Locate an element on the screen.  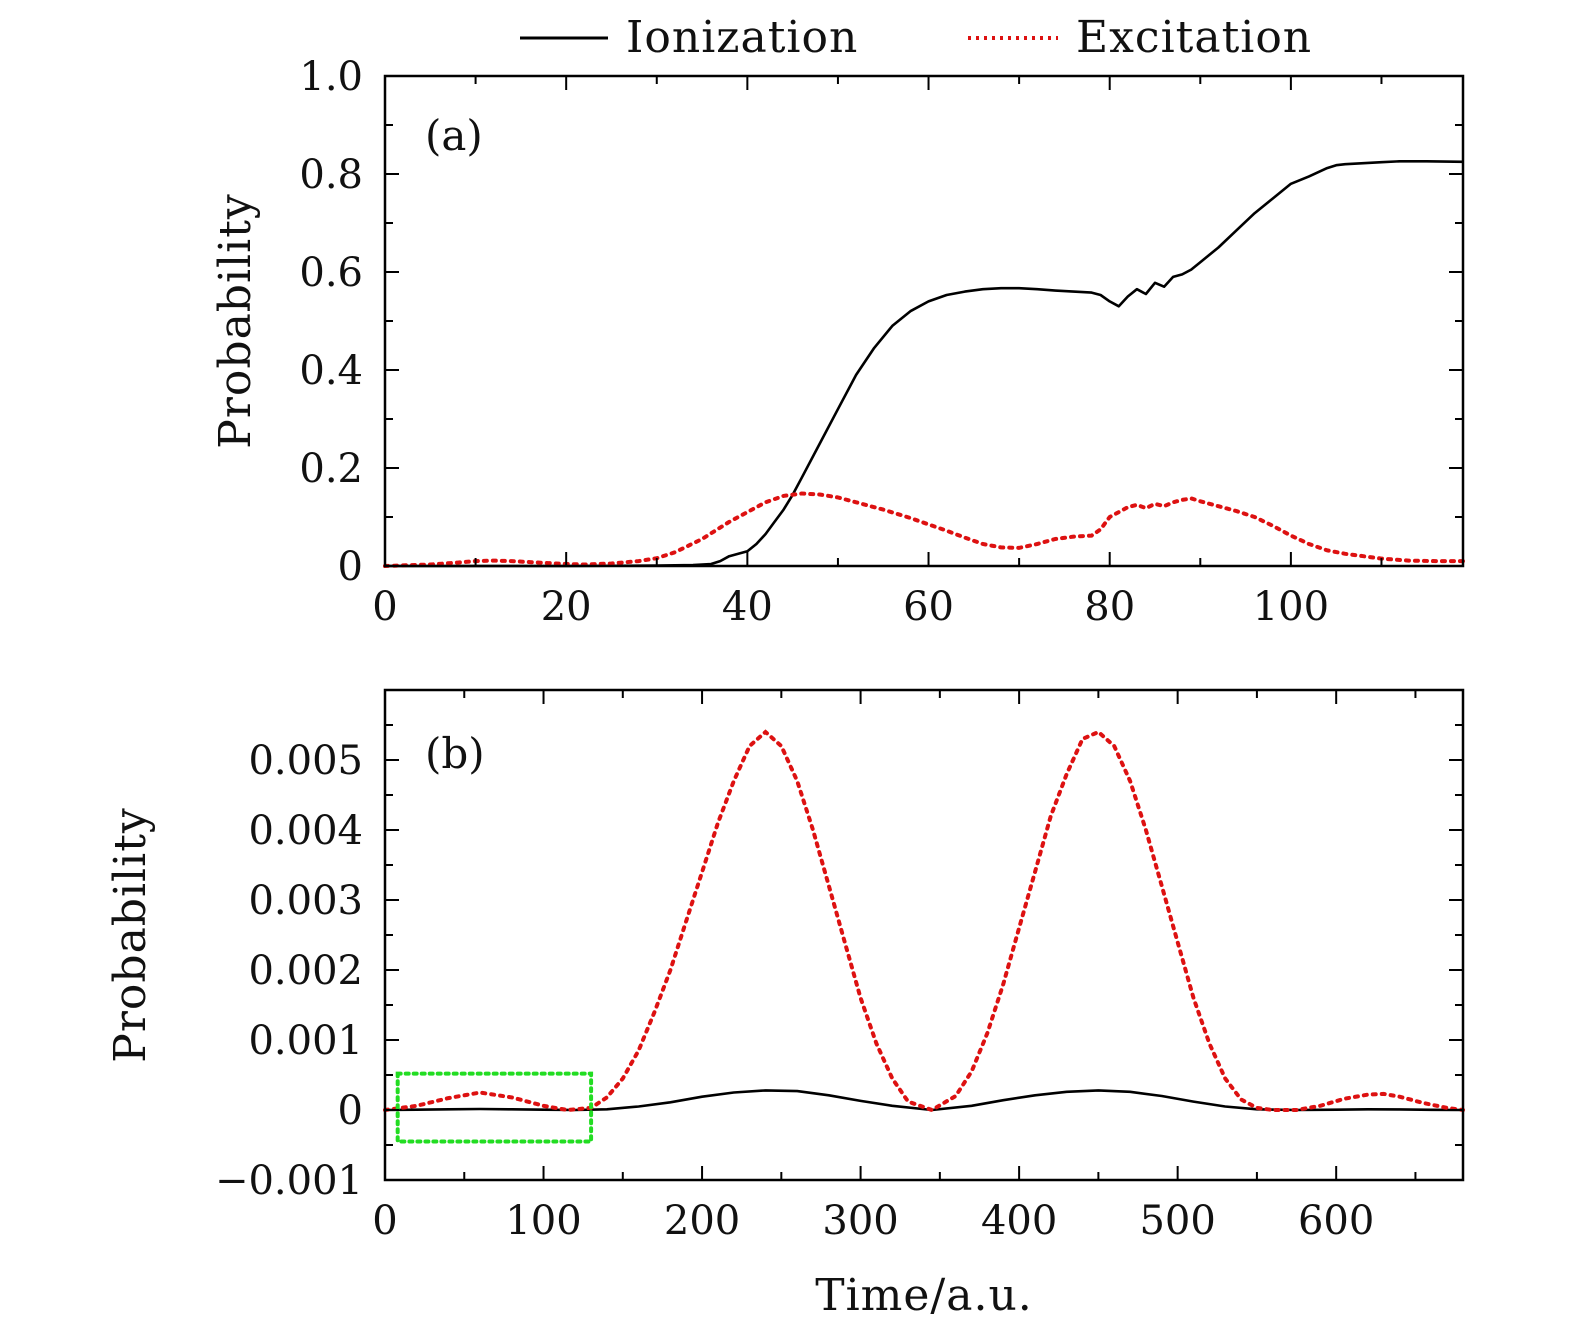
panel-b-xtick-label: 400 is located at coordinates (1019, 1221).